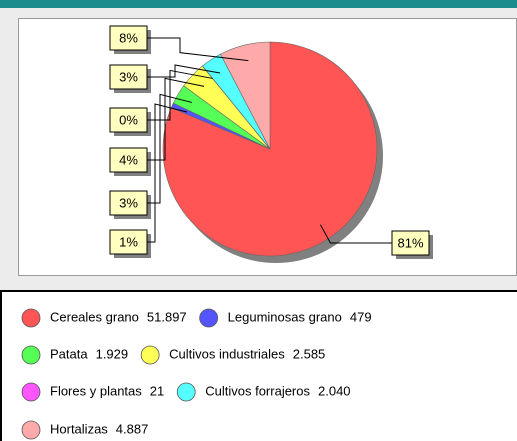 The height and width of the screenshot is (441, 517). I want to click on slice-label: 81%, so click(410, 242).